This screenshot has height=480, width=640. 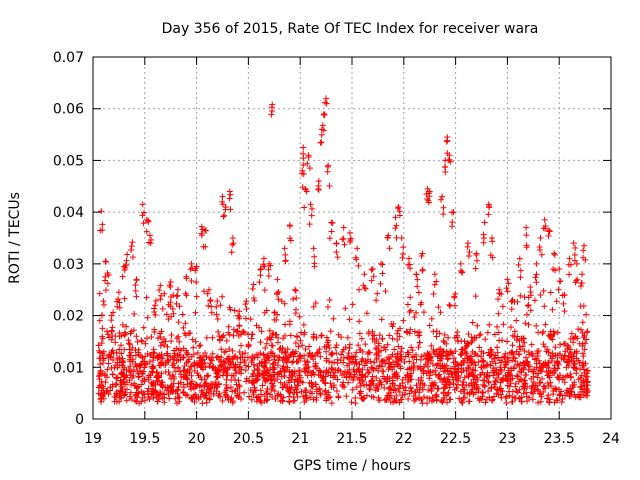 I want to click on y-tick-label: 0.05, so click(x=68, y=161).